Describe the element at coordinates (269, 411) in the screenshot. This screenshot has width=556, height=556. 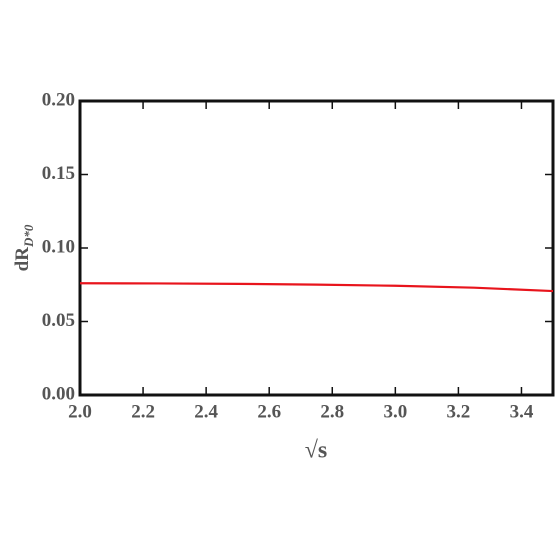
I see `x-tick-label: 2.6` at that location.